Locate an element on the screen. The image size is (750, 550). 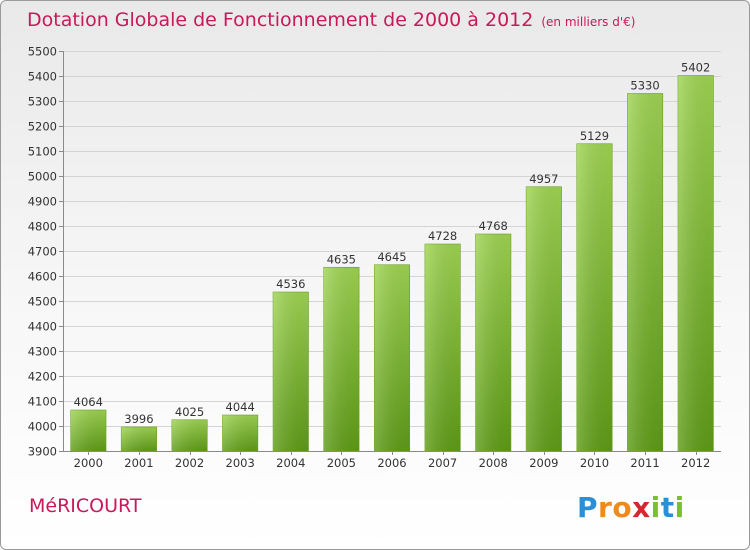
data-label: 3996 is located at coordinates (138, 419).